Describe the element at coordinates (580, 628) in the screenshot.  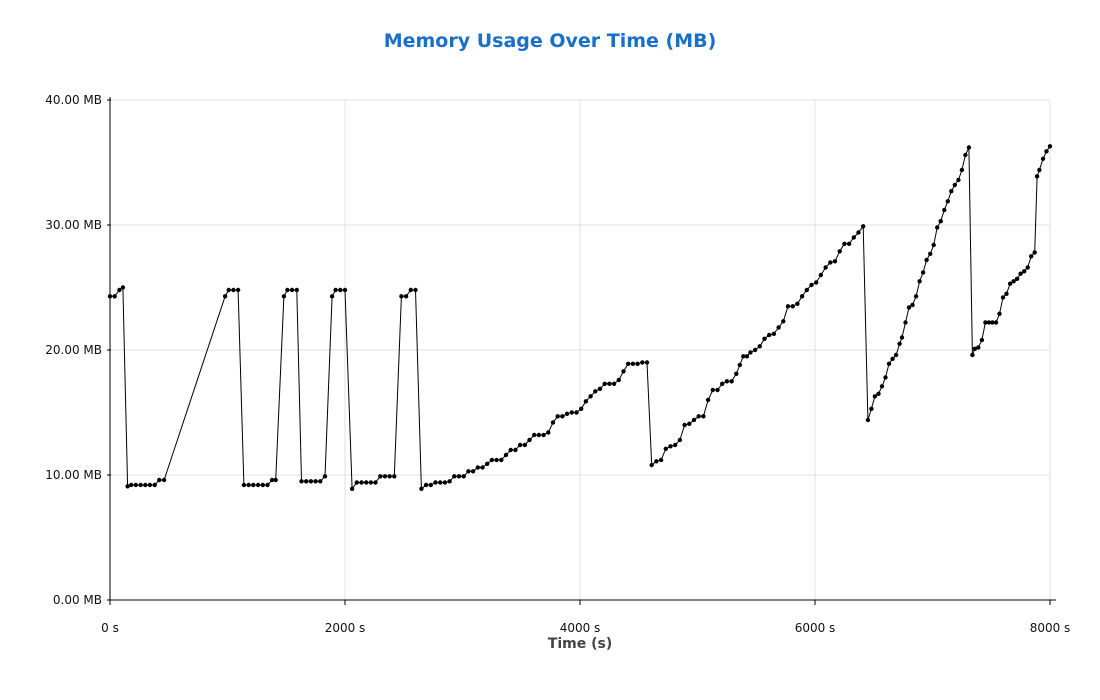
I see `x-tick-label: 4000 s` at that location.